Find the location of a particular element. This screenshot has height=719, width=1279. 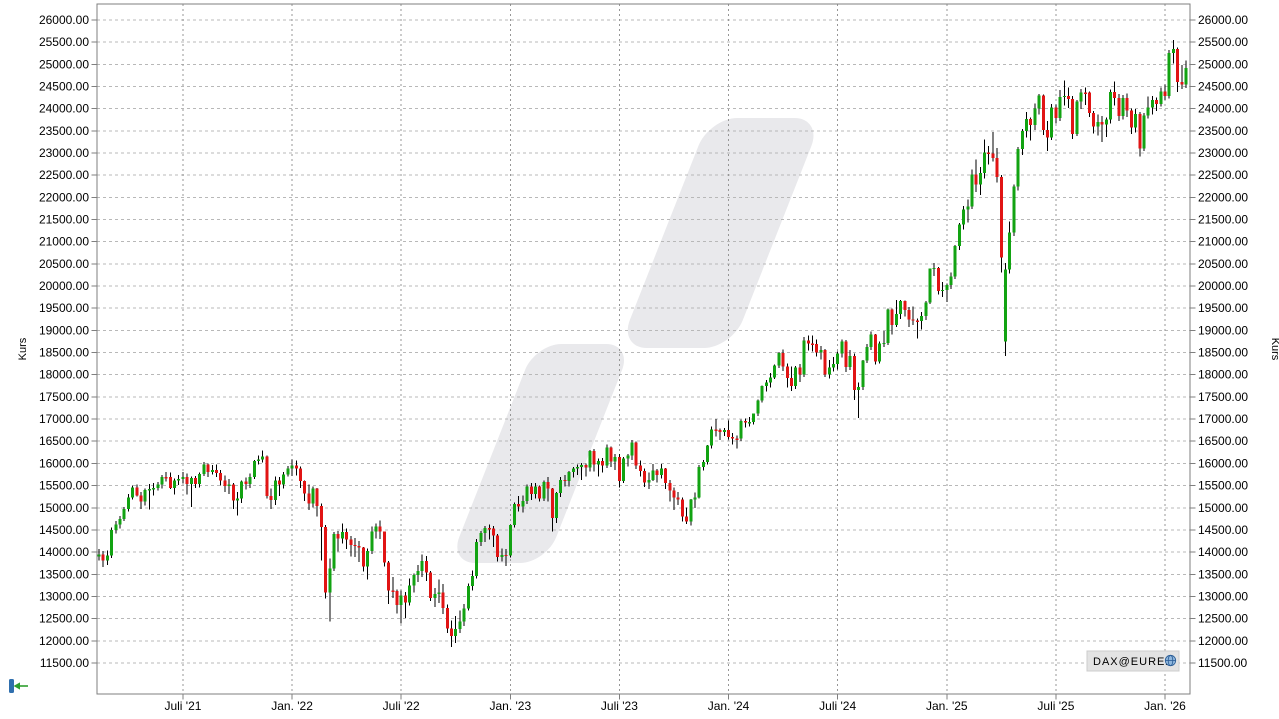

y-tick-label-left: 19000.00 is located at coordinates (64, 330).